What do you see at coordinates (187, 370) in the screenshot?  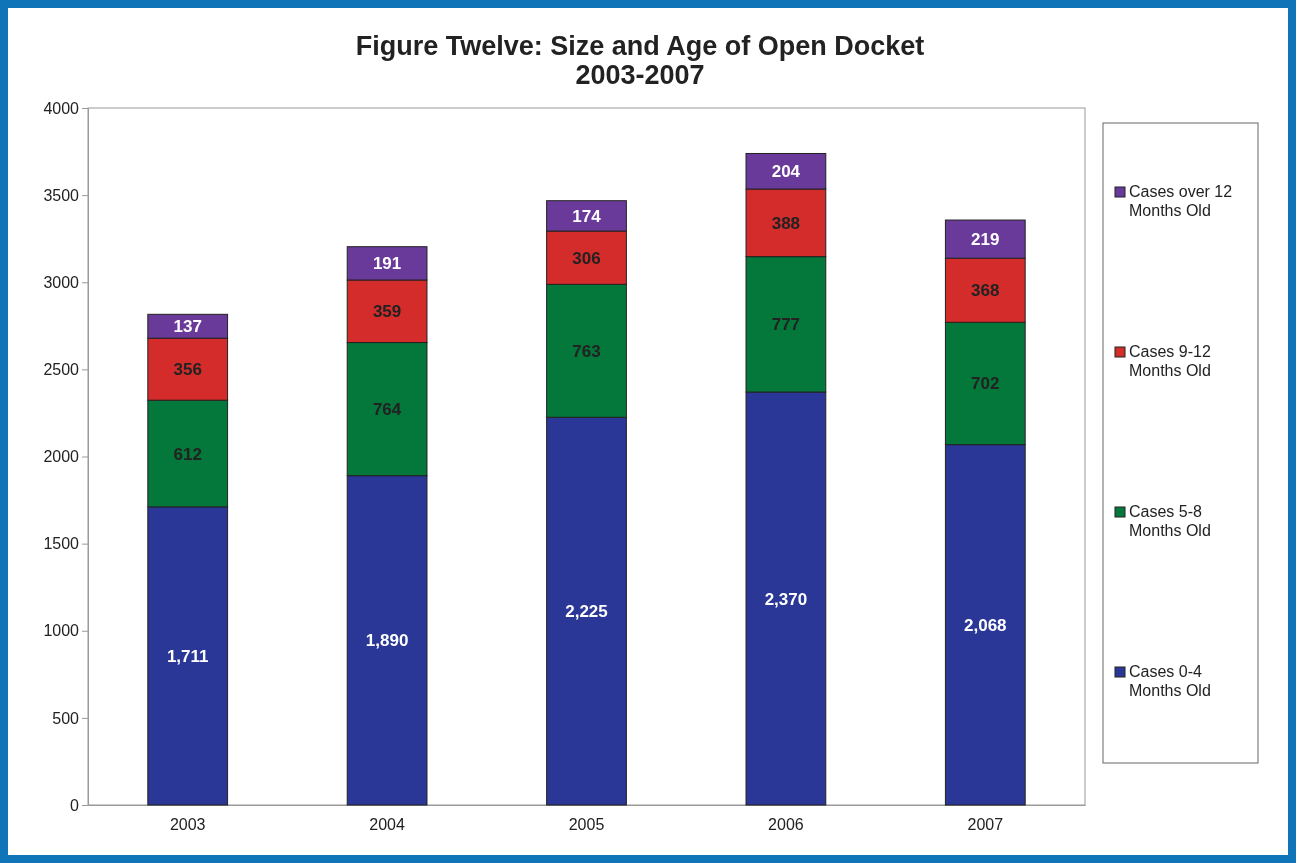 I see `data-label: 356` at bounding box center [187, 370].